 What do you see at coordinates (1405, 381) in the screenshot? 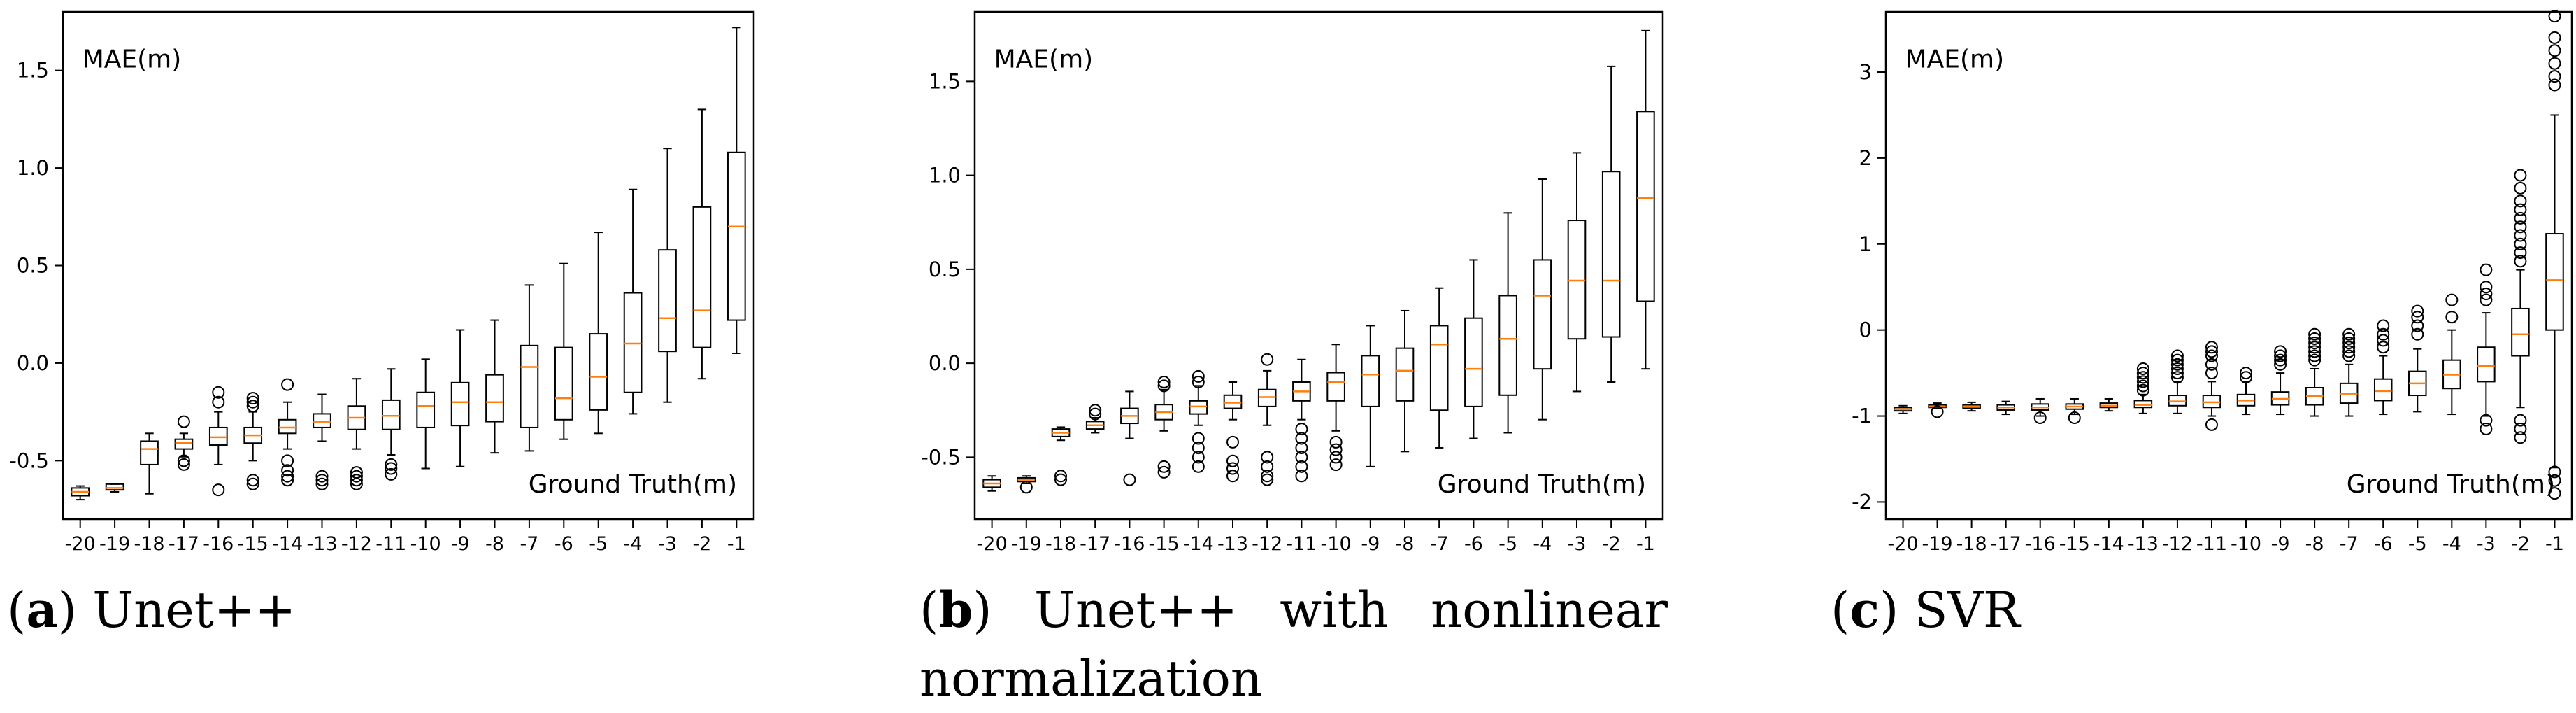
I see `box--8` at bounding box center [1405, 381].